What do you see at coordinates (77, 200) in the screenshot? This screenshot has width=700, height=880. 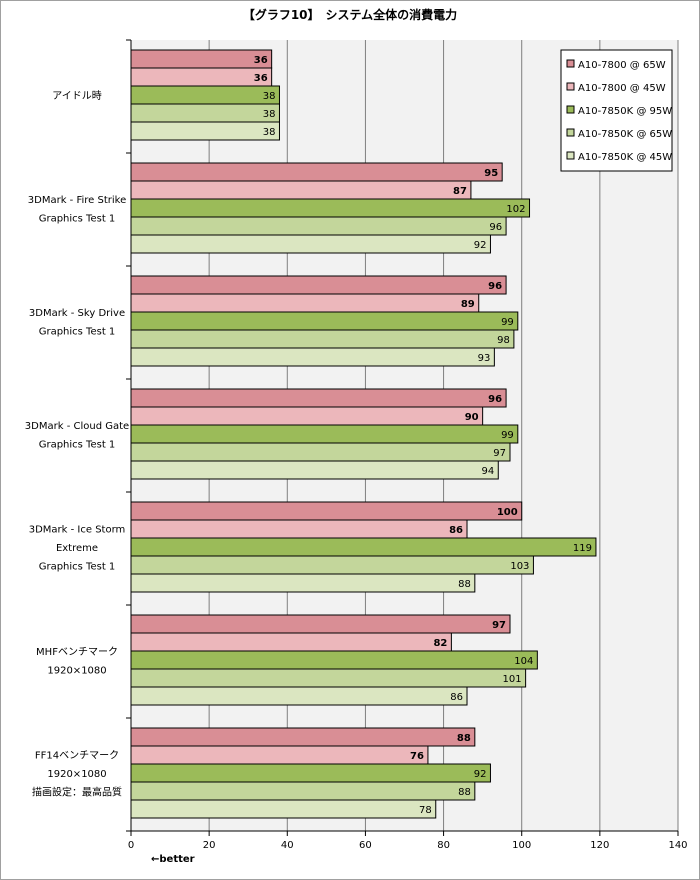 I see `category-label: 3DMark - Fire Strike` at bounding box center [77, 200].